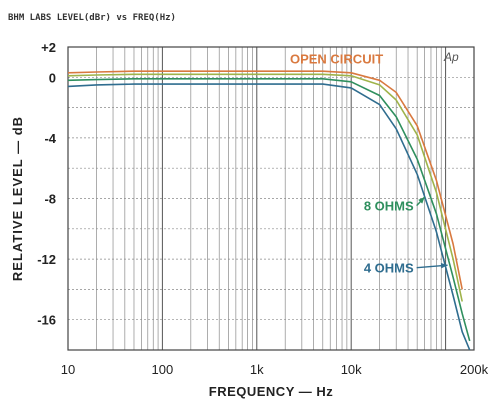  Describe the element at coordinates (474, 369) in the screenshot. I see `x-tick-label: 200k` at that location.